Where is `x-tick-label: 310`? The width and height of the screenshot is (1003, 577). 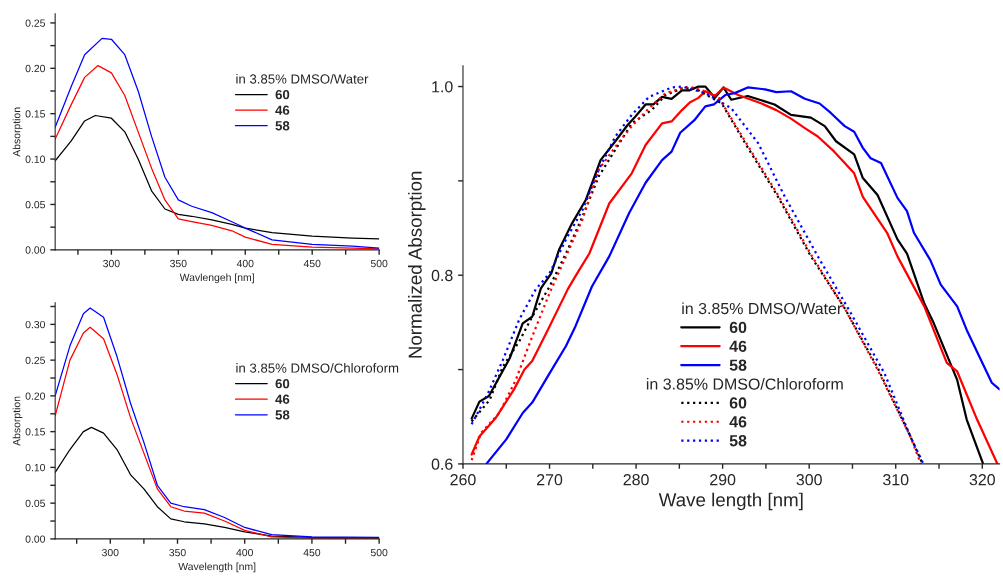
x-tick-label: 310 is located at coordinates (896, 480).